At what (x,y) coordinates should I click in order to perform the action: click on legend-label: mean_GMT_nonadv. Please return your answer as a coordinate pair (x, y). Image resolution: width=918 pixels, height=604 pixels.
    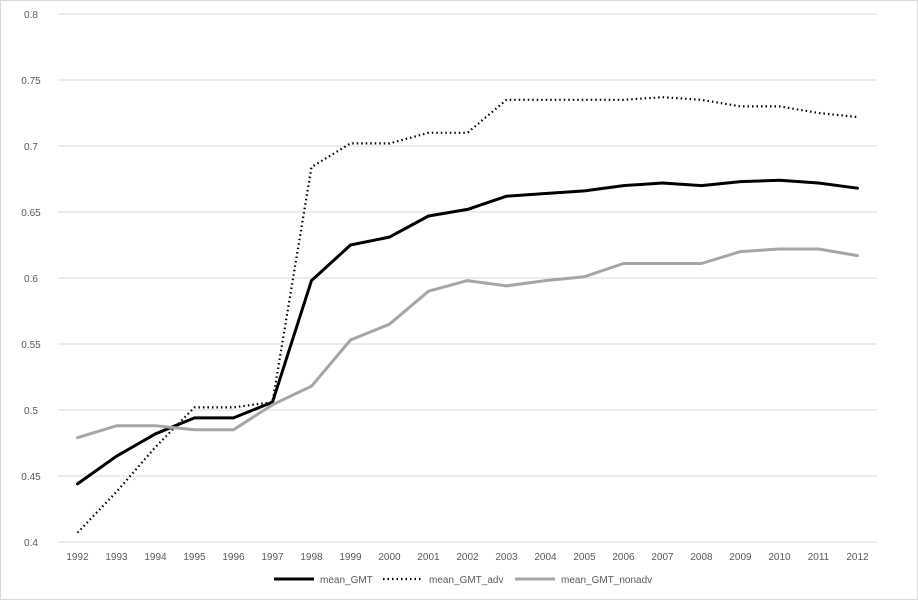
    Looking at the image, I should click on (606, 580).